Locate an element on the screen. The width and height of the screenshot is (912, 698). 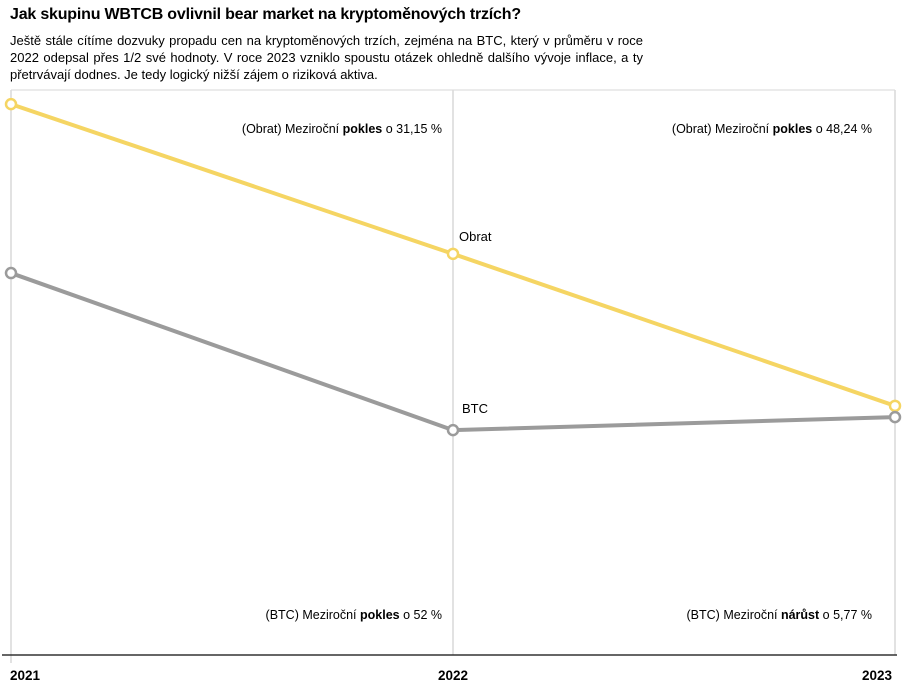
obrat-marker-2023 is located at coordinates (895, 406).